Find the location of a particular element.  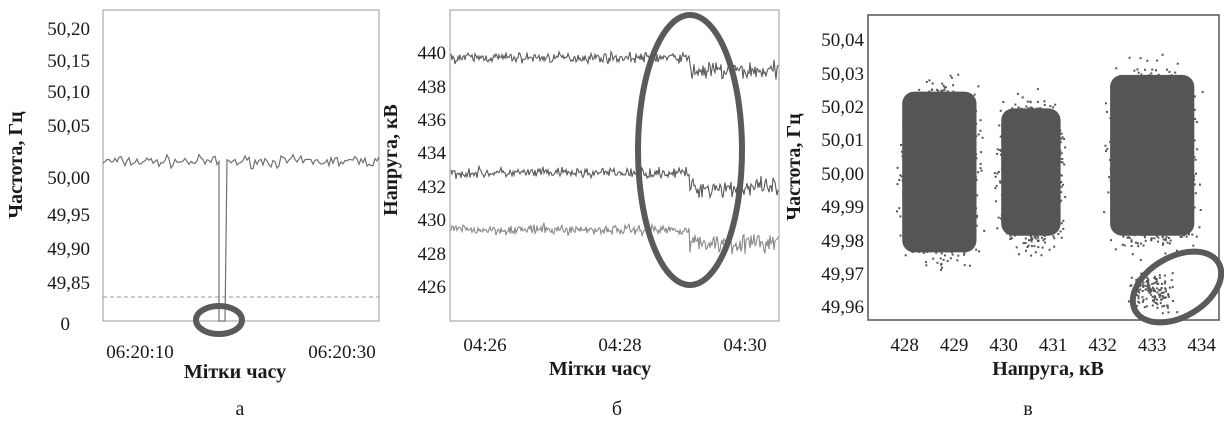

panel-c-xtick-1: 429 is located at coordinates (954, 345).